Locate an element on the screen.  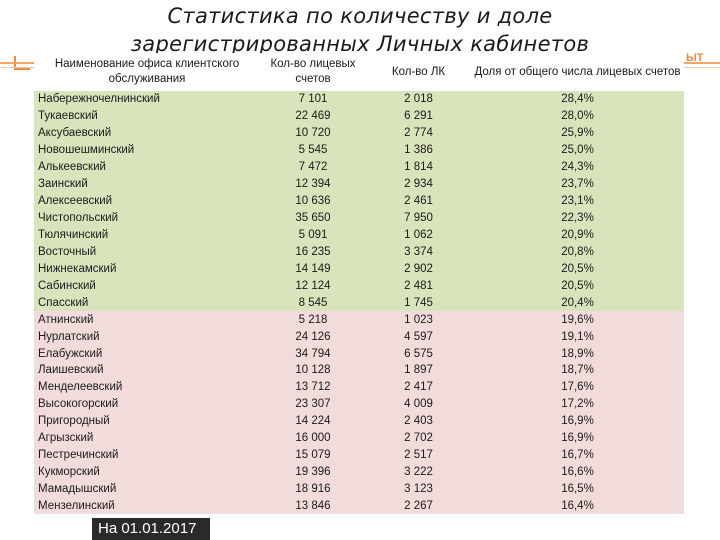
office-name-cell: Мамадышский is located at coordinates (147, 489).